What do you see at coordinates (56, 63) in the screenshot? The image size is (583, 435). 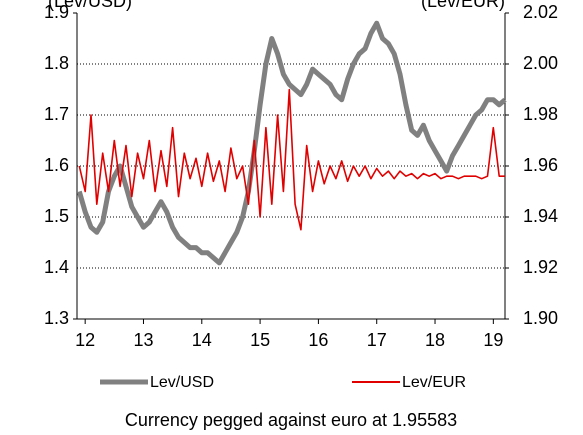 I see `y-tick-label: 1.8` at bounding box center [56, 63].